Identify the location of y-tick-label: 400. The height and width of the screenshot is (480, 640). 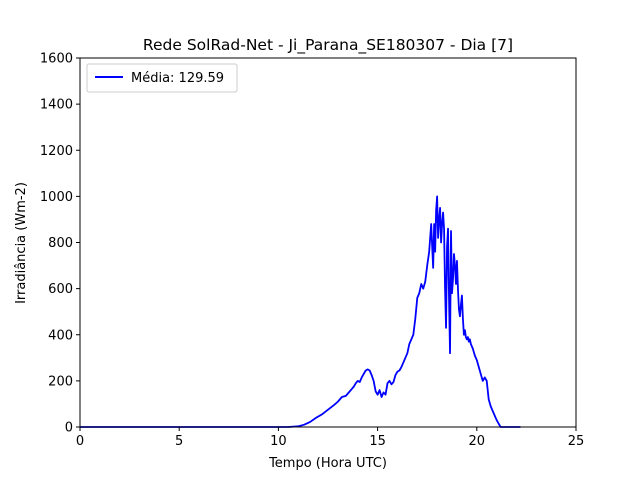
(60, 335).